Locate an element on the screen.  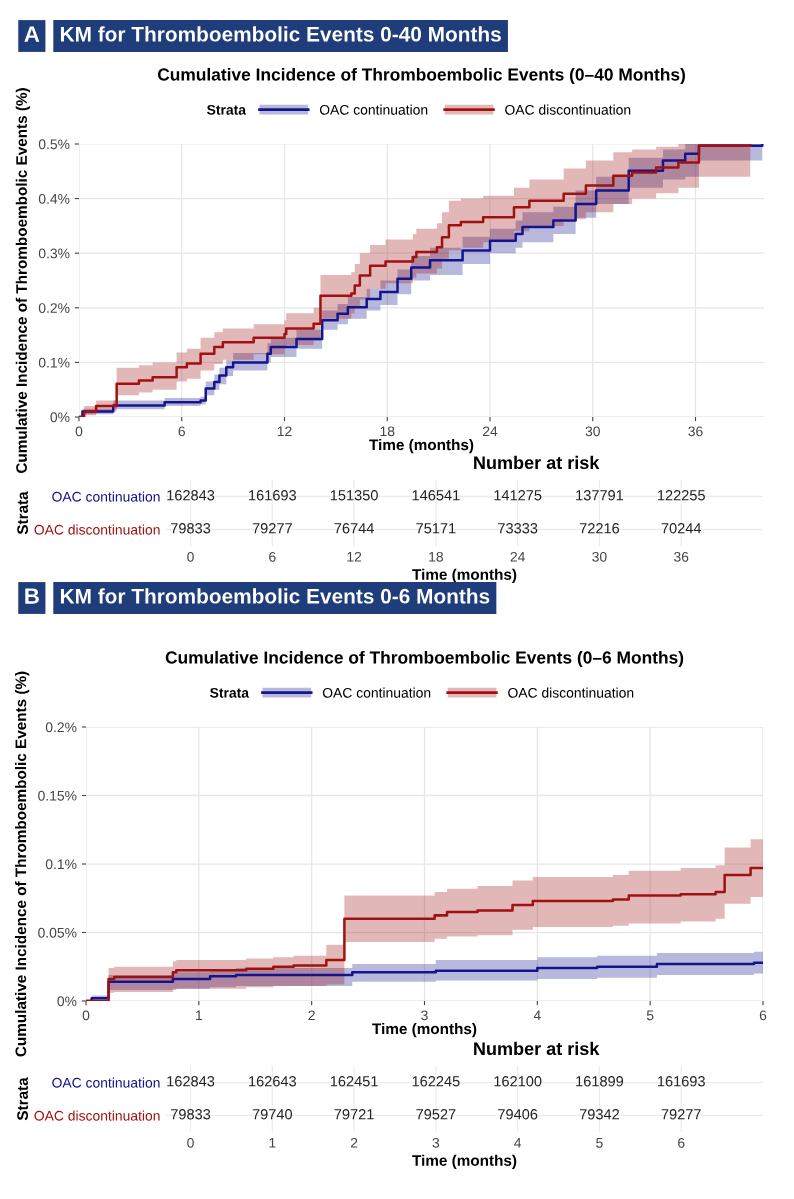
data-label: 122255 is located at coordinates (681, 495).